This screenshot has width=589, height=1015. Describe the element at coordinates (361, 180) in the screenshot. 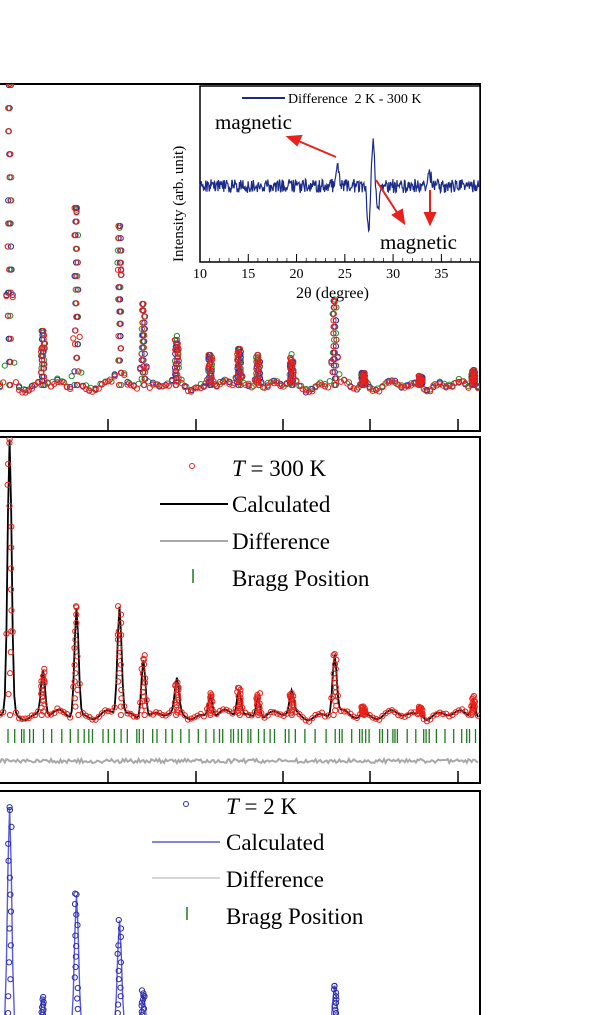

I see `annotation-arrows` at that location.